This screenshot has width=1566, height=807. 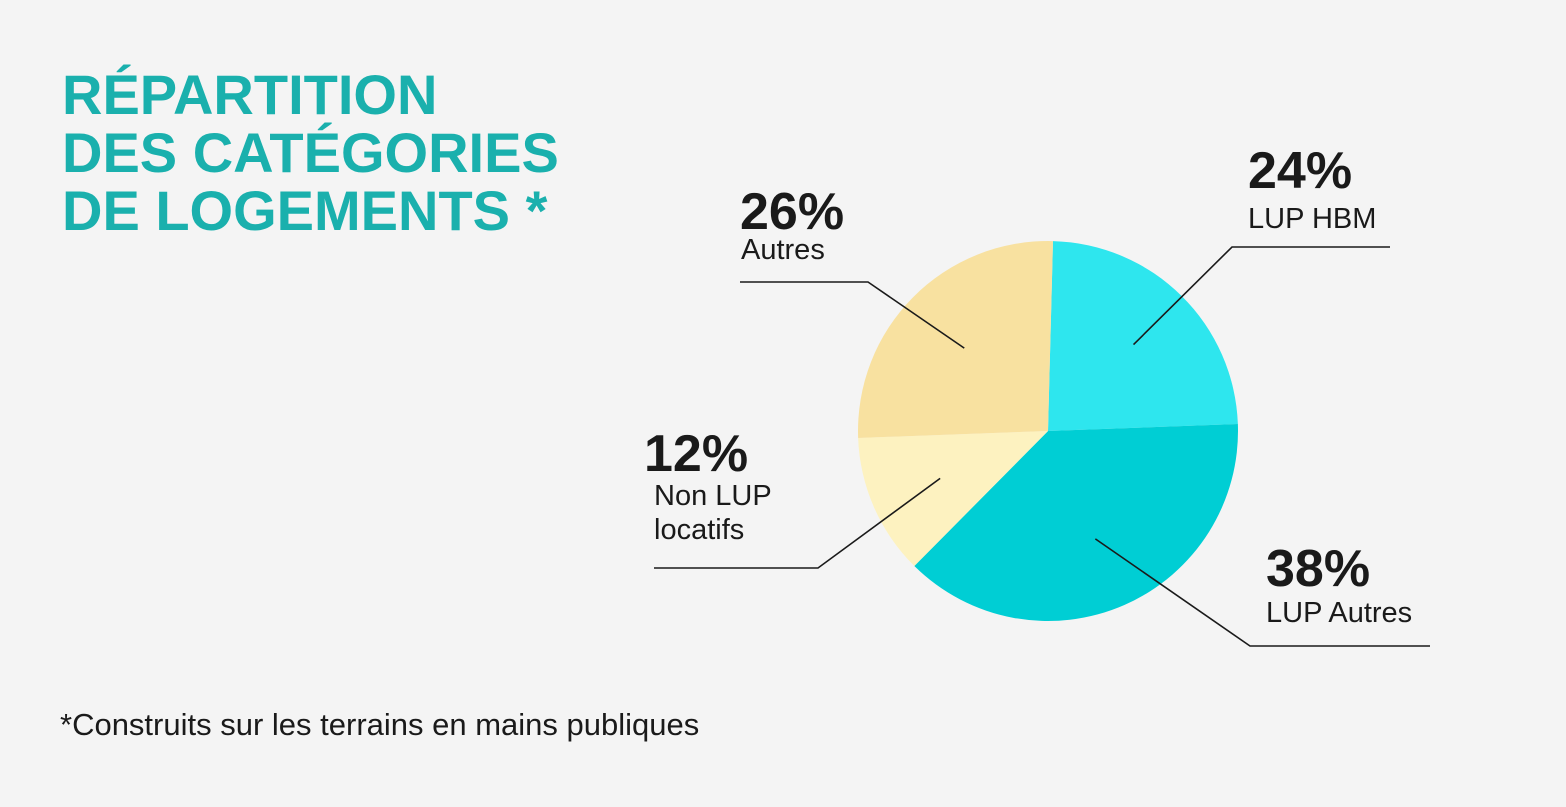 What do you see at coordinates (305, 210) in the screenshot?
I see `title-line-3: DE LOGEMENTS *` at bounding box center [305, 210].